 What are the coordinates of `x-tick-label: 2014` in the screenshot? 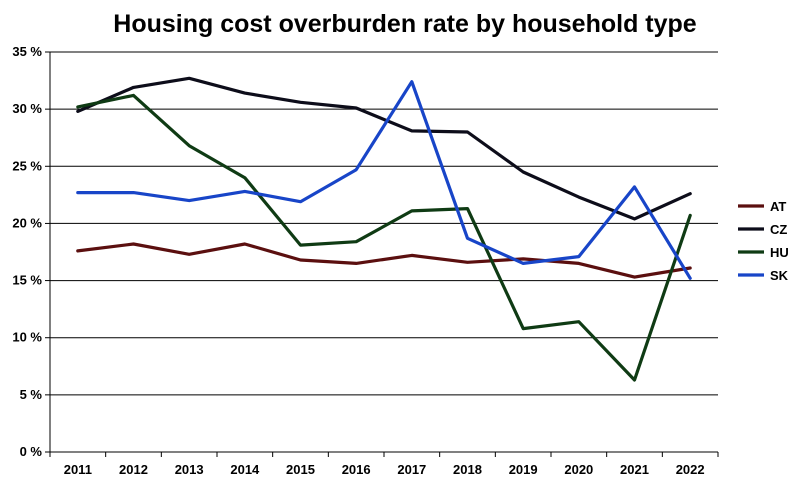 It's located at (245, 469).